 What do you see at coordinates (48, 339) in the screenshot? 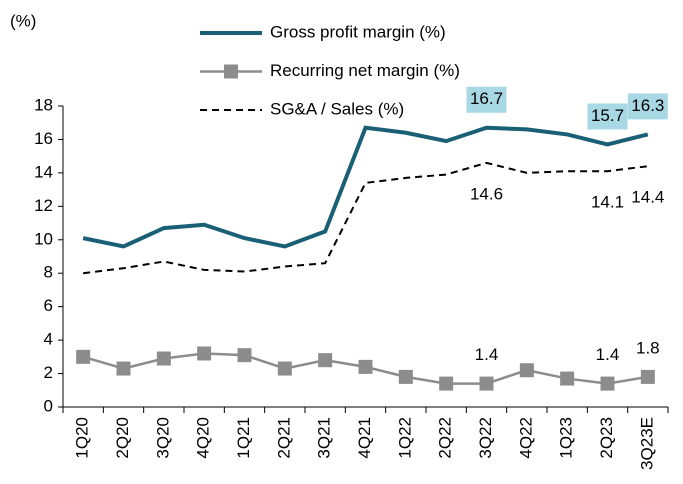
I see `y-tick-label: 4` at bounding box center [48, 339].